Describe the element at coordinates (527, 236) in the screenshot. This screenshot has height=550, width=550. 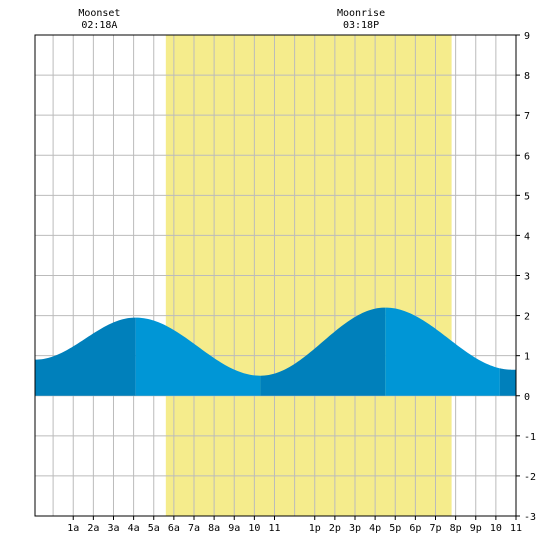
I see `y-tick-label: 4` at that location.